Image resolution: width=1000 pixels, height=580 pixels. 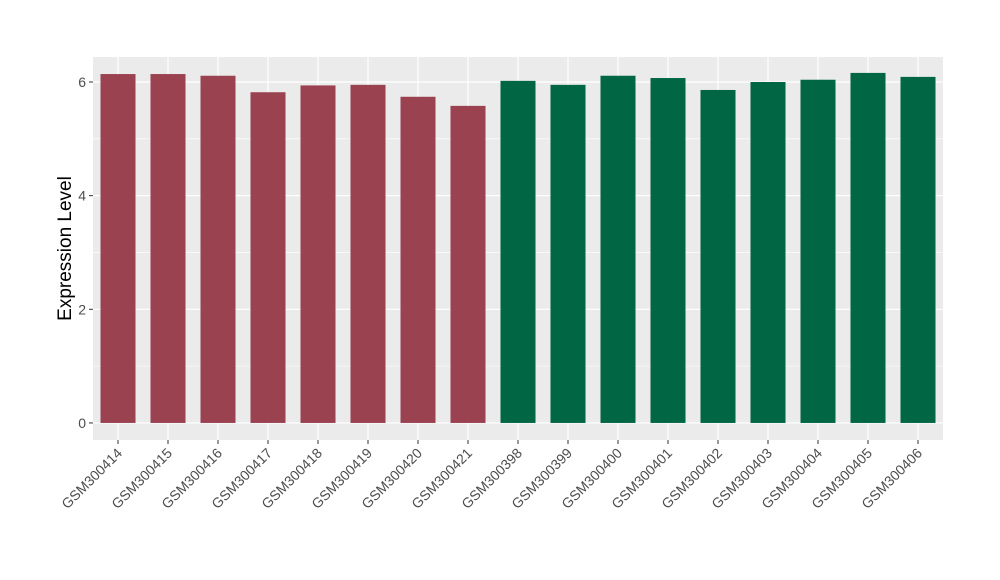 I want to click on y-axis: 0 2 4 6, so click(x=85, y=252).